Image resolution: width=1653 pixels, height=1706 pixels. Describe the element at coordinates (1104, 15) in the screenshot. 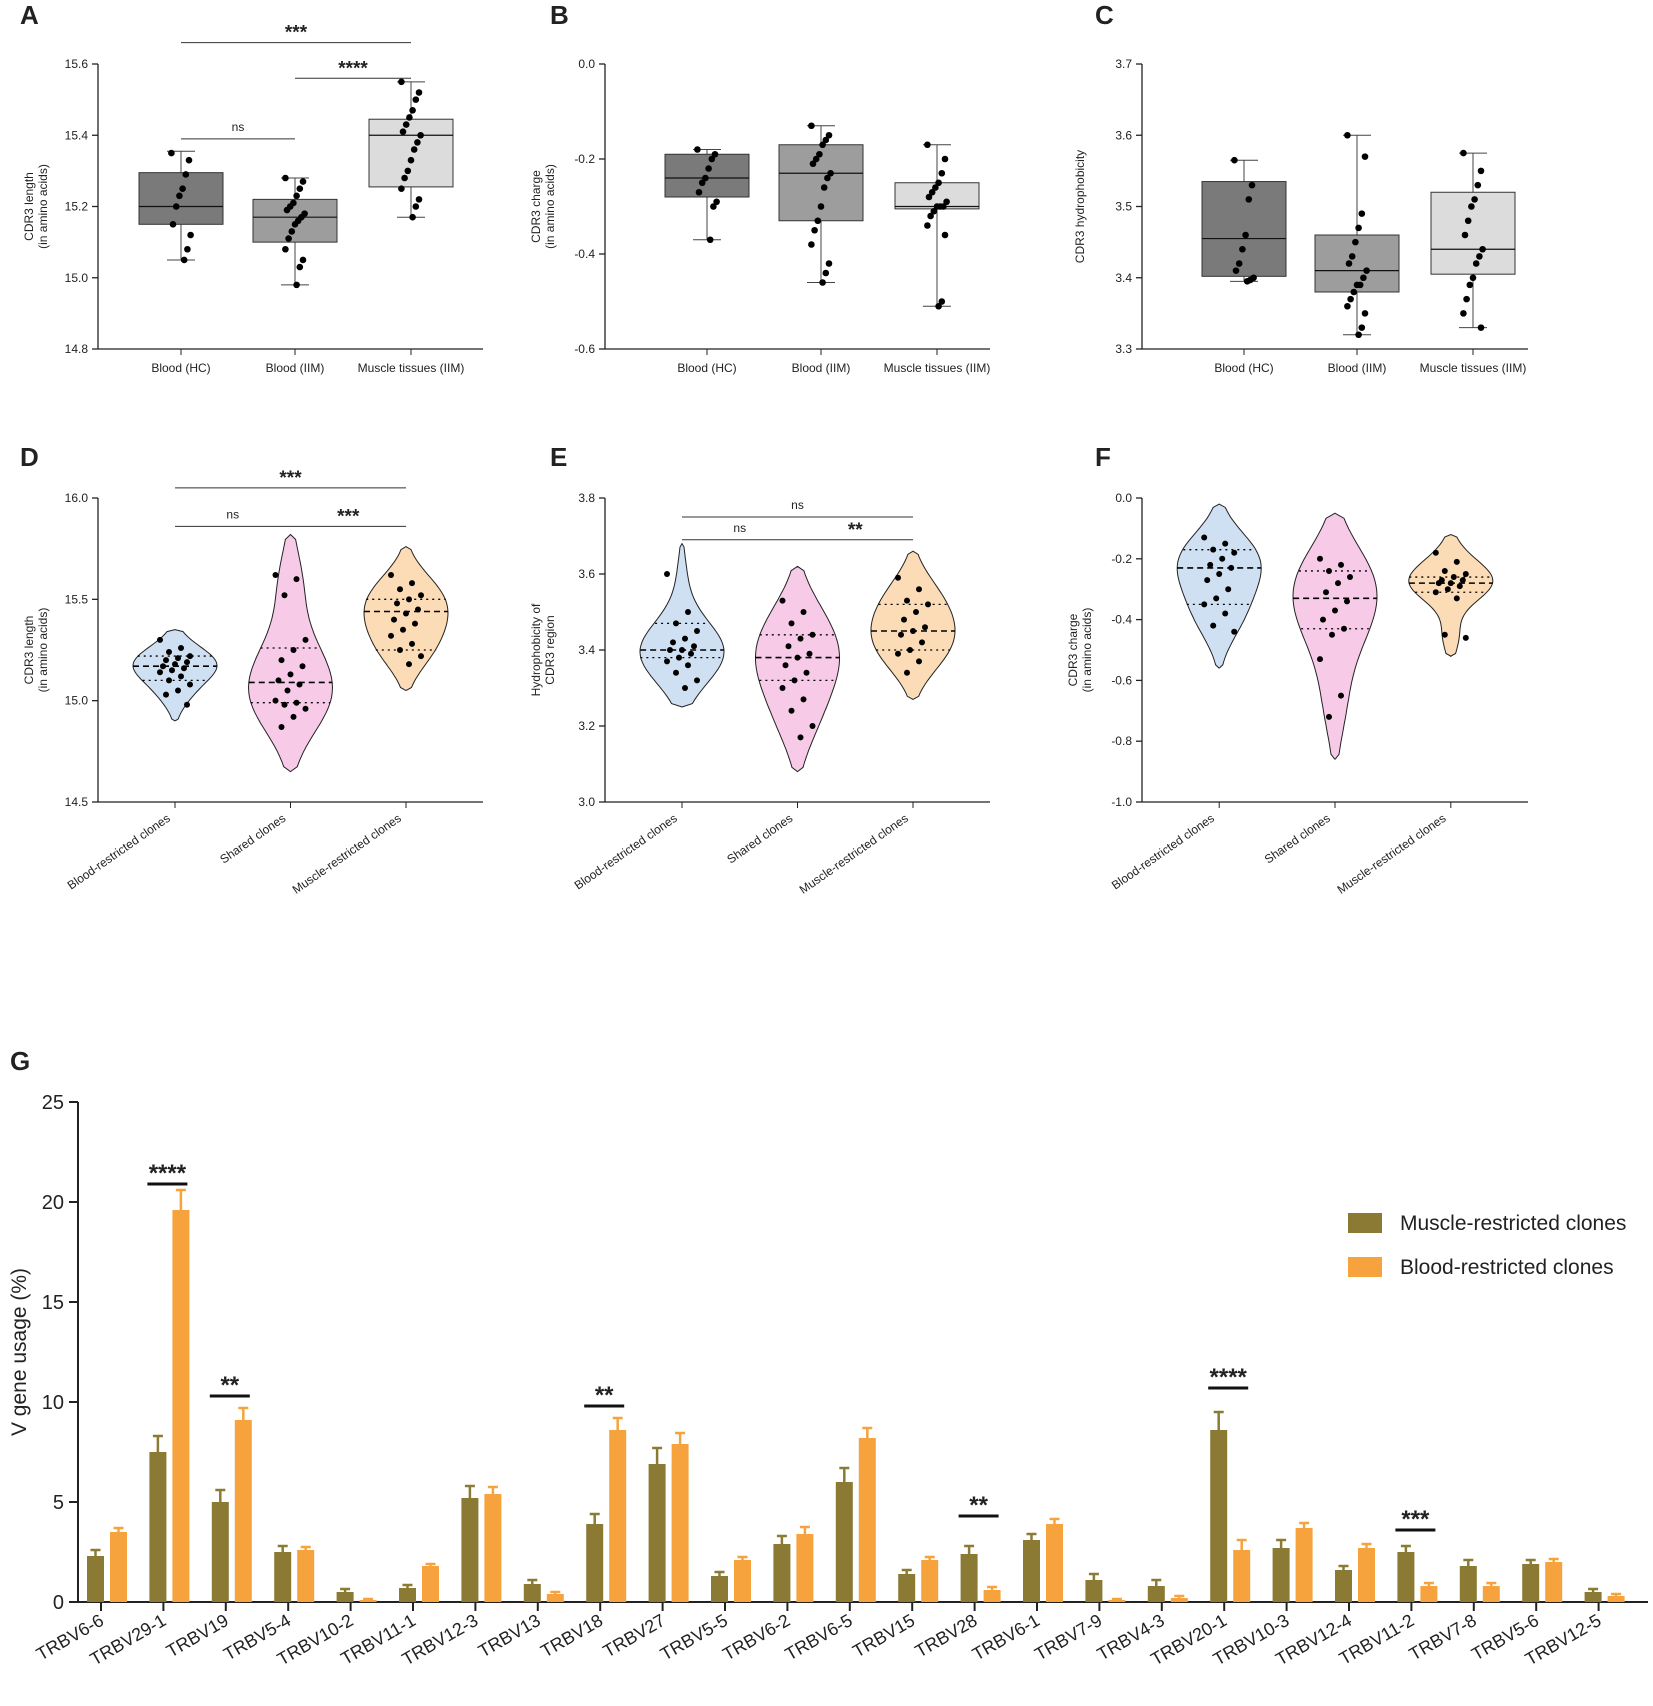

I see `panel-letter: C` at that location.